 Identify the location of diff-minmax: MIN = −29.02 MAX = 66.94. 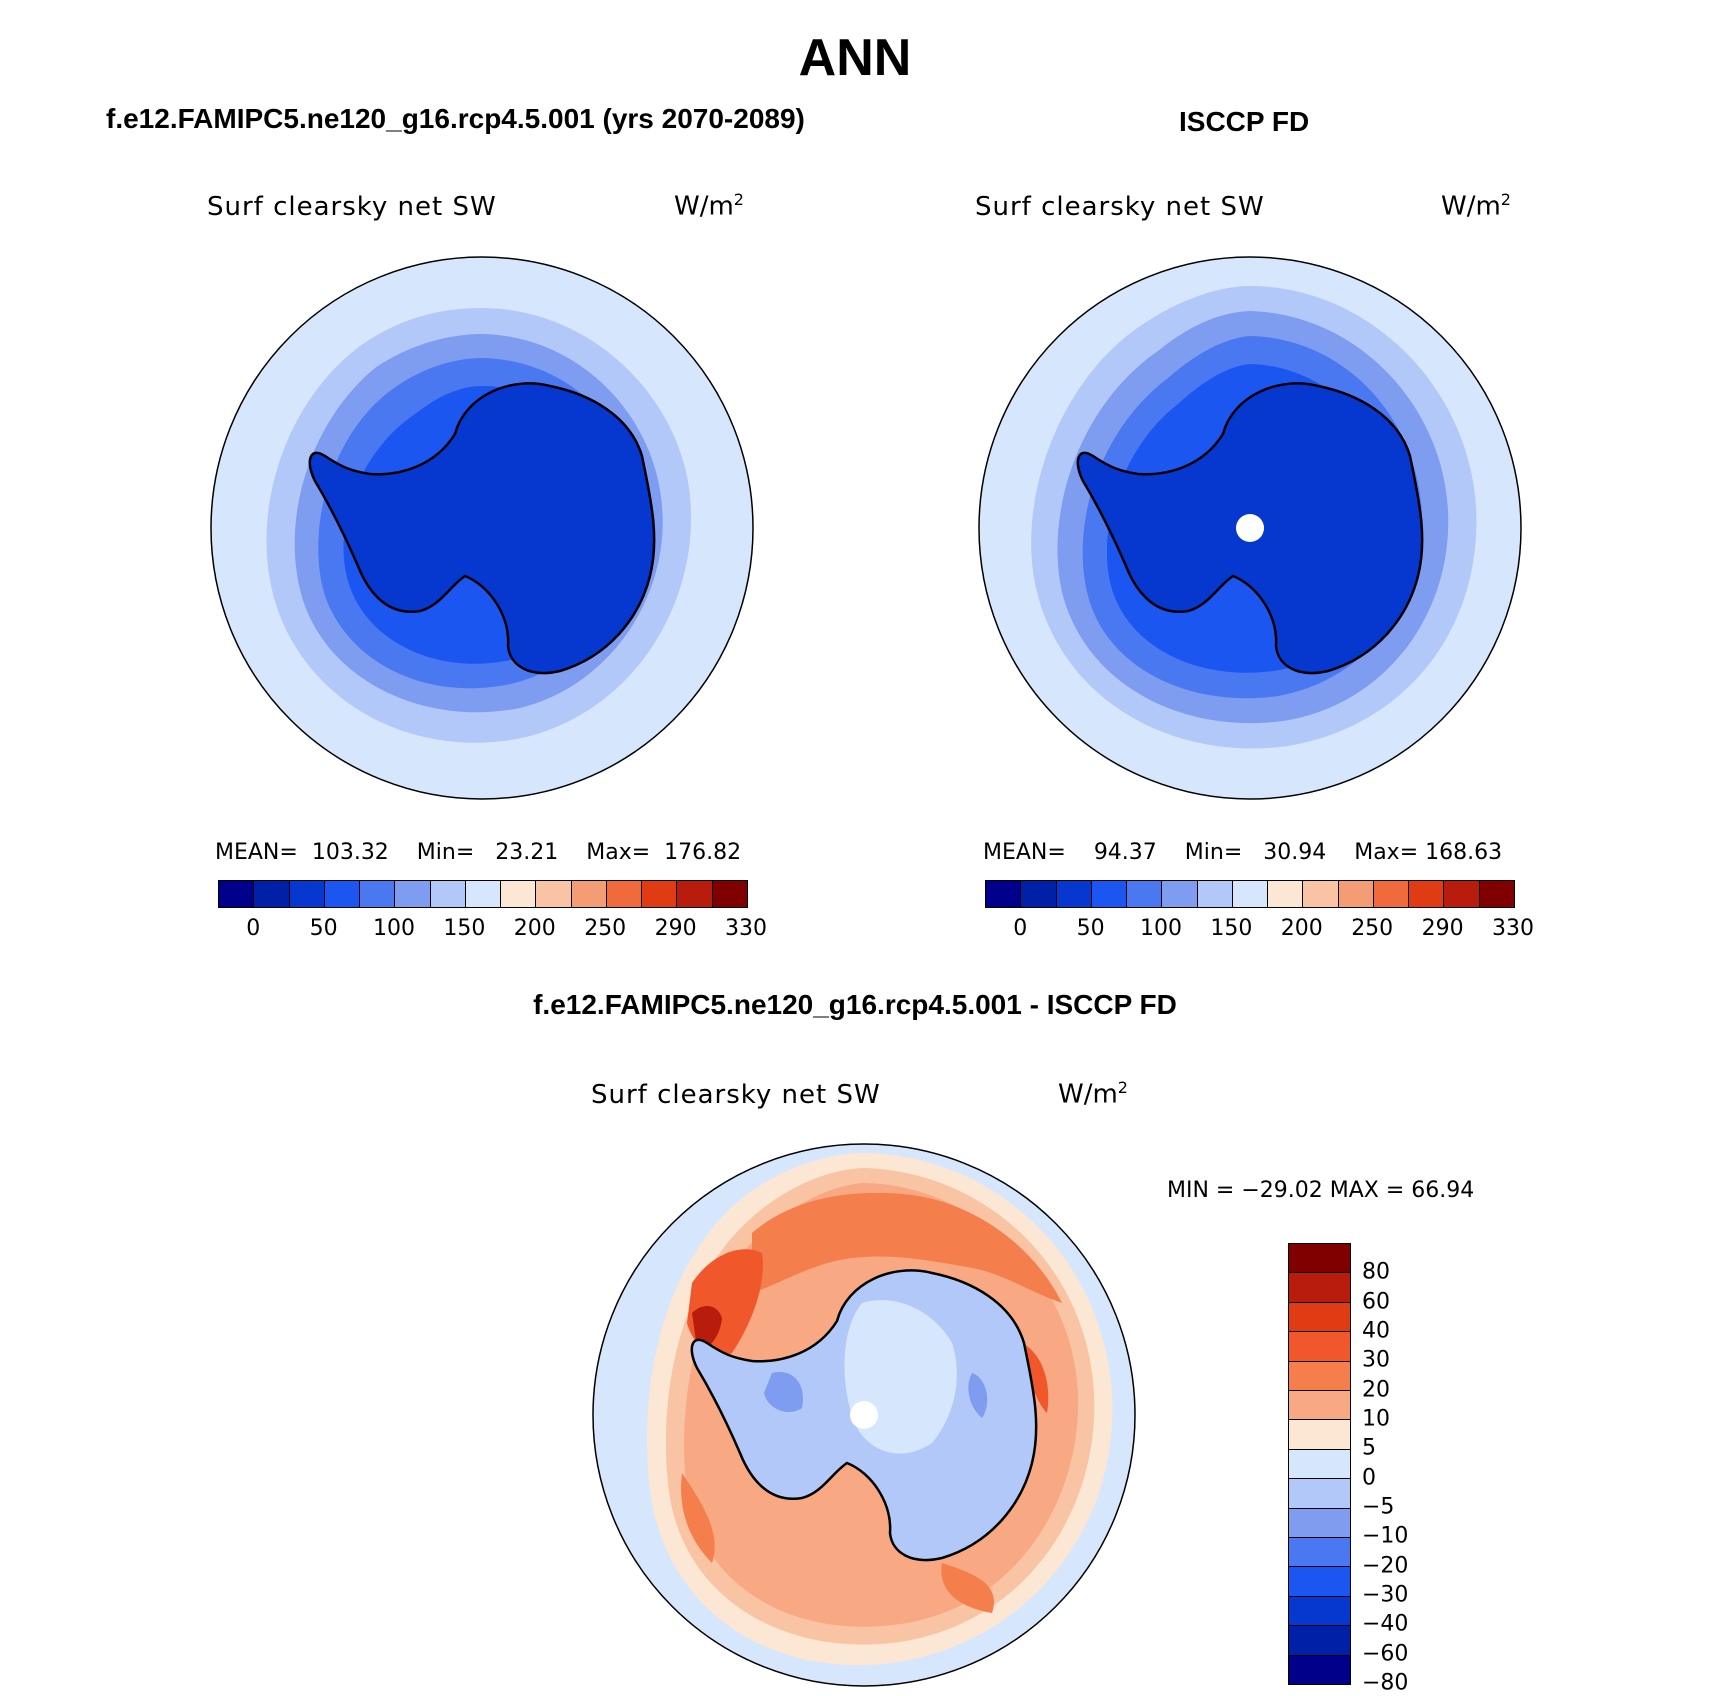
(1321, 1190).